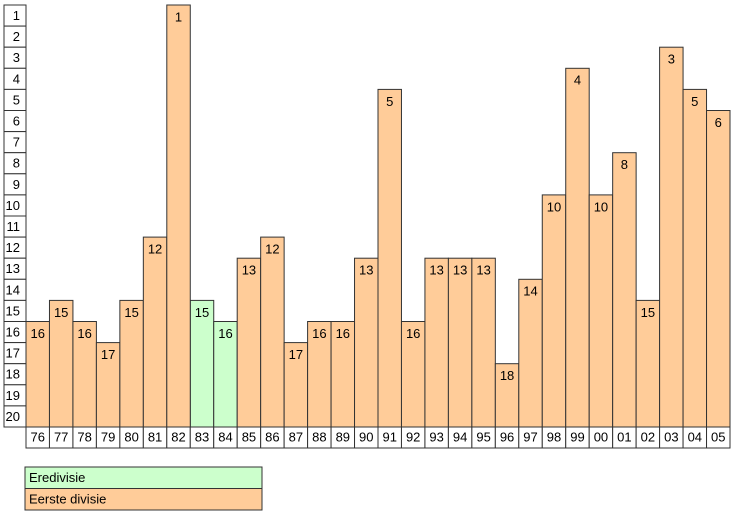 This screenshot has height=512, width=734. I want to click on x-tick-label: 86, so click(272, 436).